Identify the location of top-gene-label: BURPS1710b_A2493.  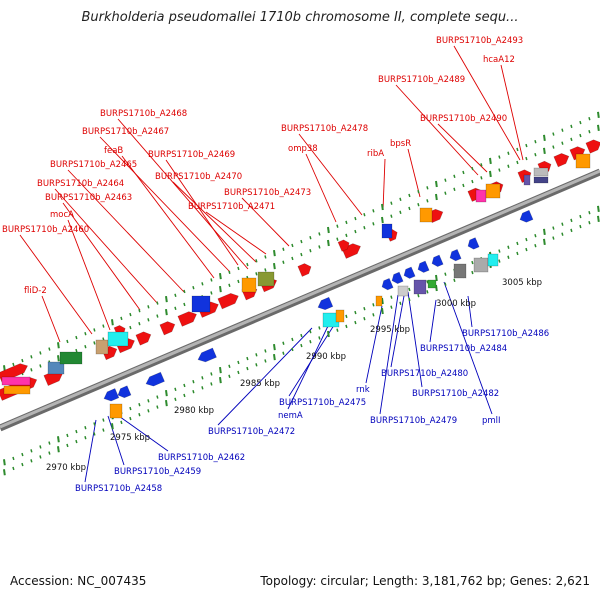
(479, 41).